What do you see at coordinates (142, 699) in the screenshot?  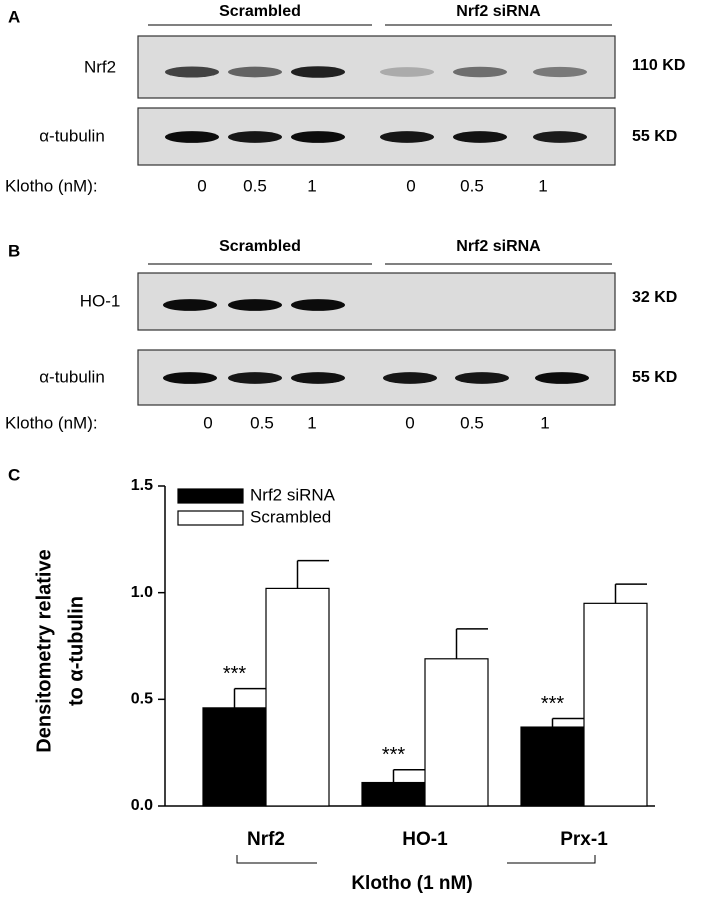 I see `y-tick-label: 0.5` at bounding box center [142, 699].